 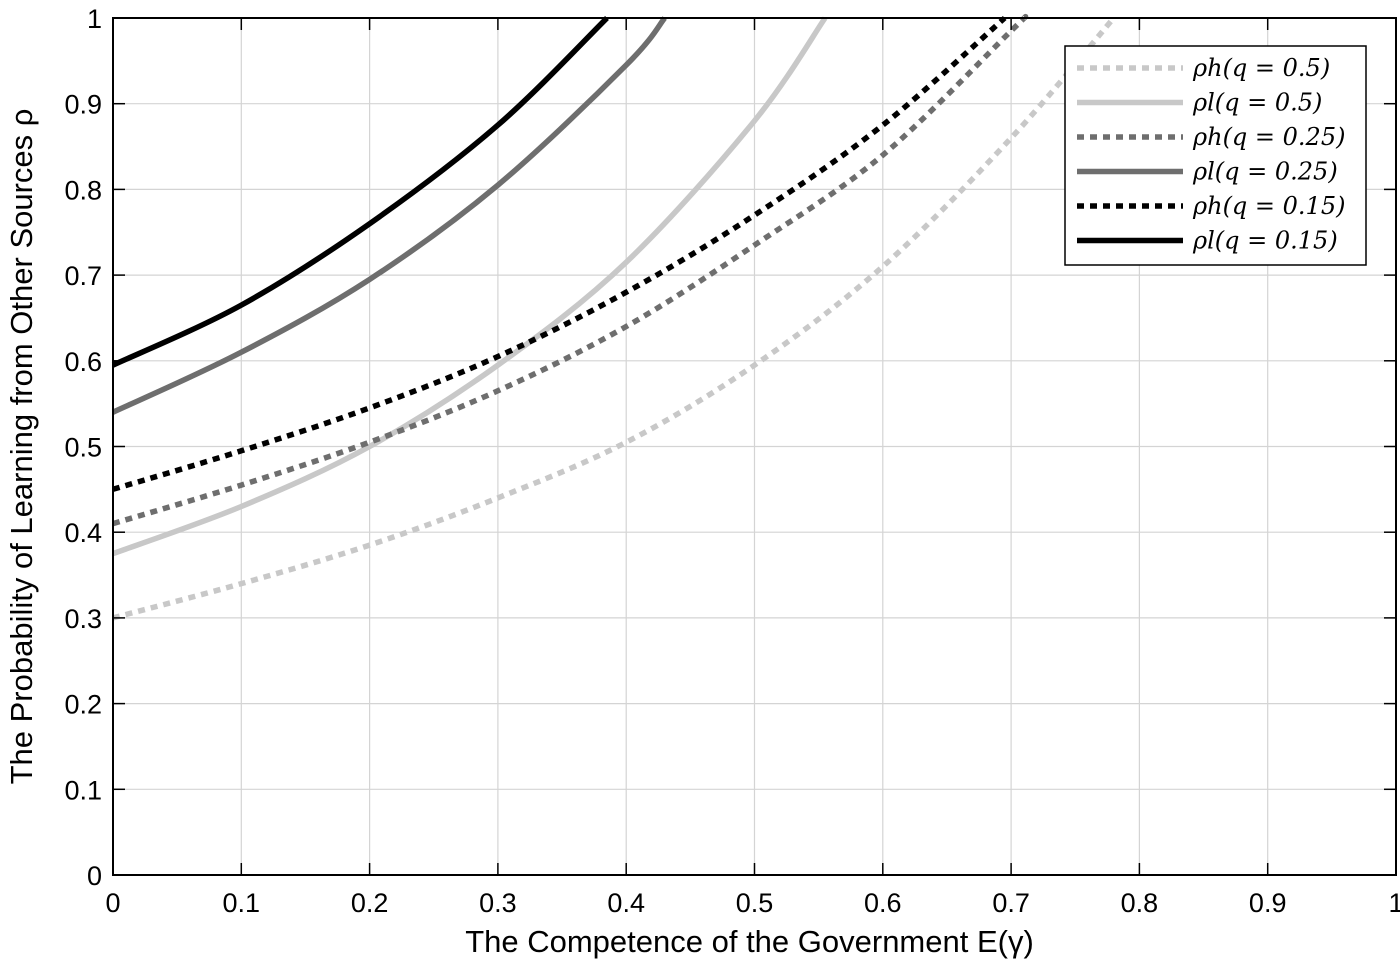 What do you see at coordinates (1257, 103) in the screenshot?
I see `legend-entry: ρl(q = 0.5)` at bounding box center [1257, 103].